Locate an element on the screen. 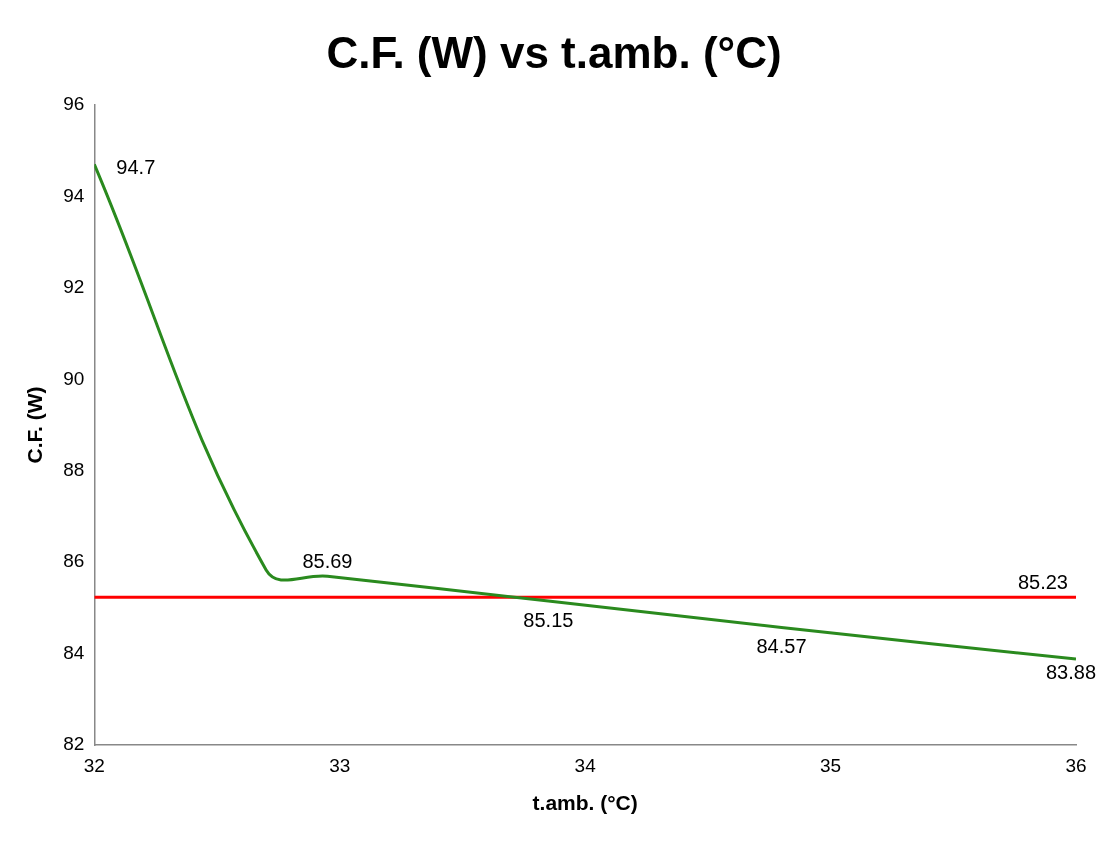 The height and width of the screenshot is (845, 1108). y-tick-label: 92 is located at coordinates (74, 287).